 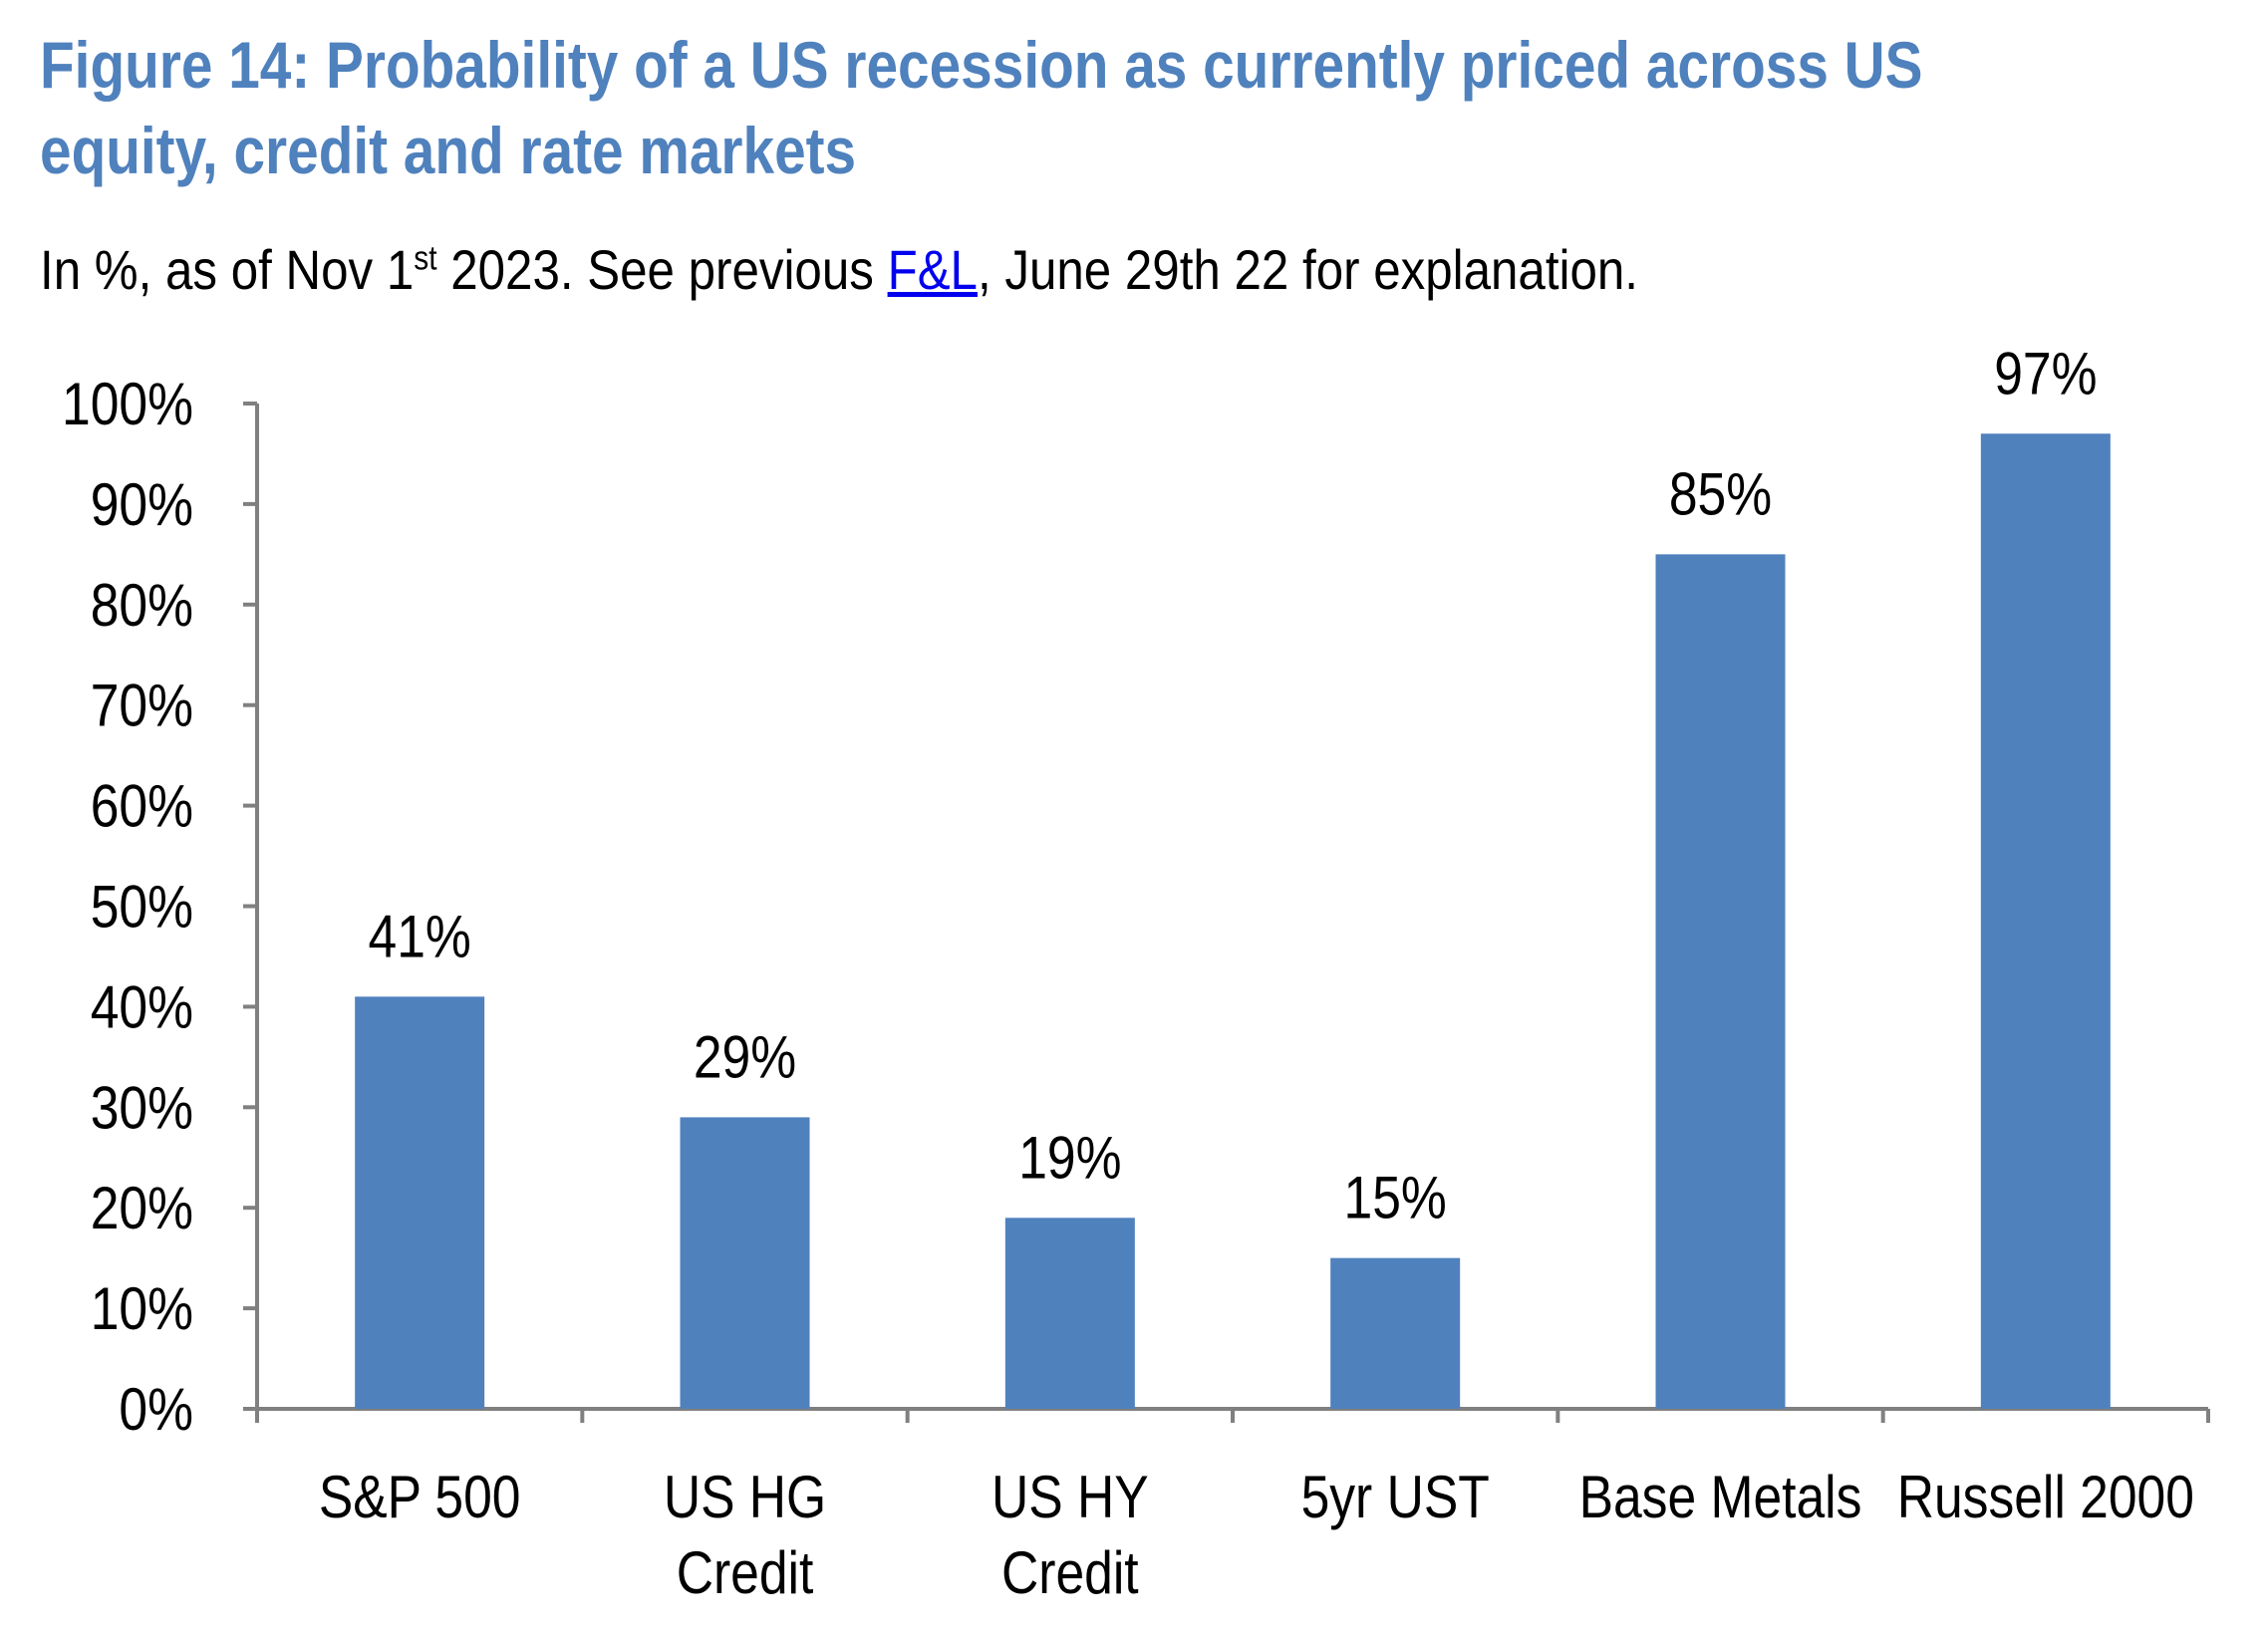 I want to click on x-axis, so click(x=1233, y=1415).